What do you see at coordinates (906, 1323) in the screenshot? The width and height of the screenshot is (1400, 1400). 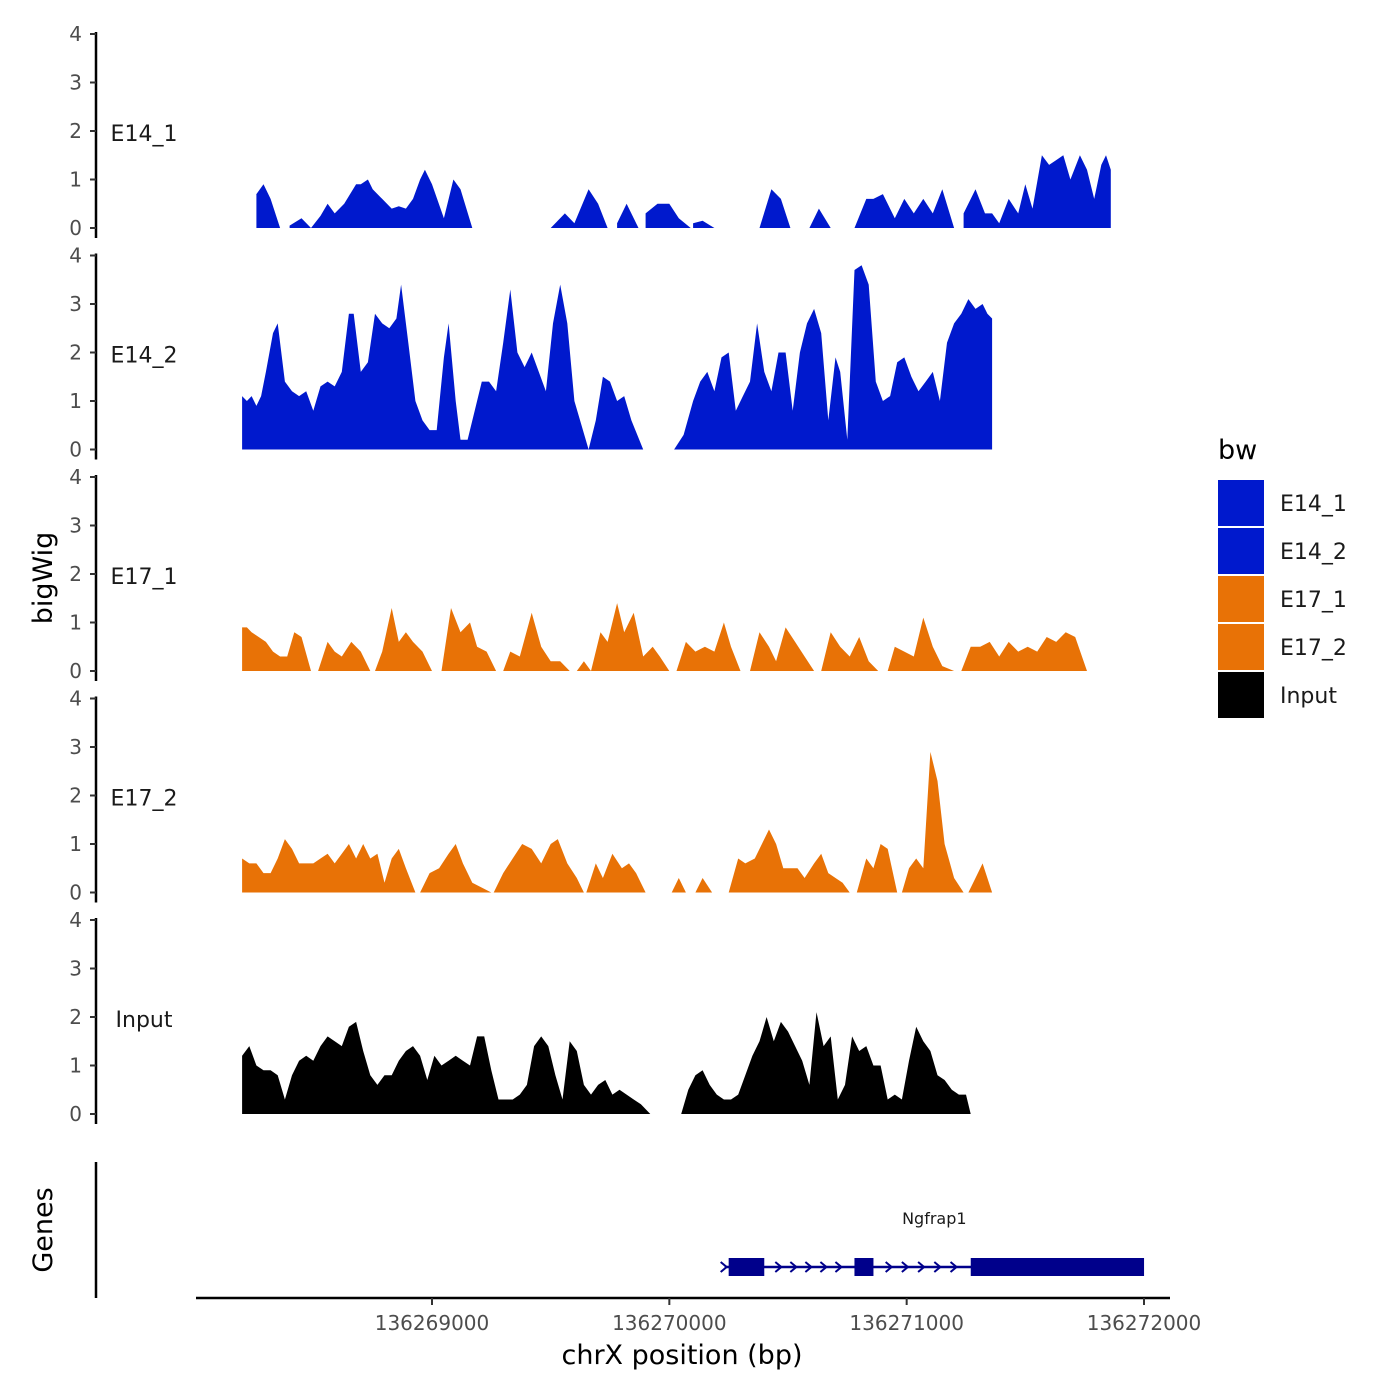 I see `x-tick-label: 136271000` at bounding box center [906, 1323].